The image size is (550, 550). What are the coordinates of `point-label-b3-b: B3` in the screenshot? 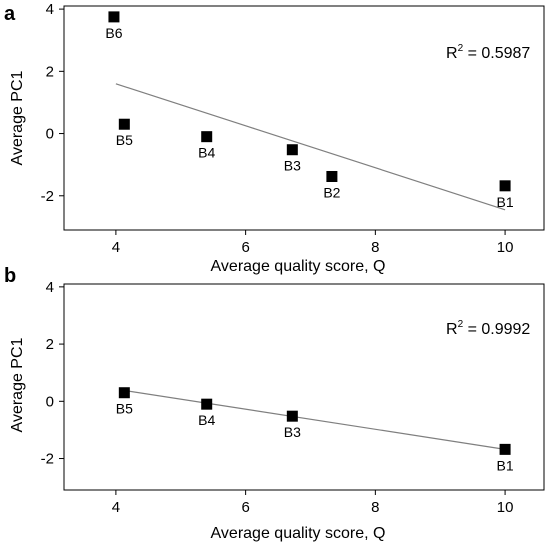 It's located at (292, 432).